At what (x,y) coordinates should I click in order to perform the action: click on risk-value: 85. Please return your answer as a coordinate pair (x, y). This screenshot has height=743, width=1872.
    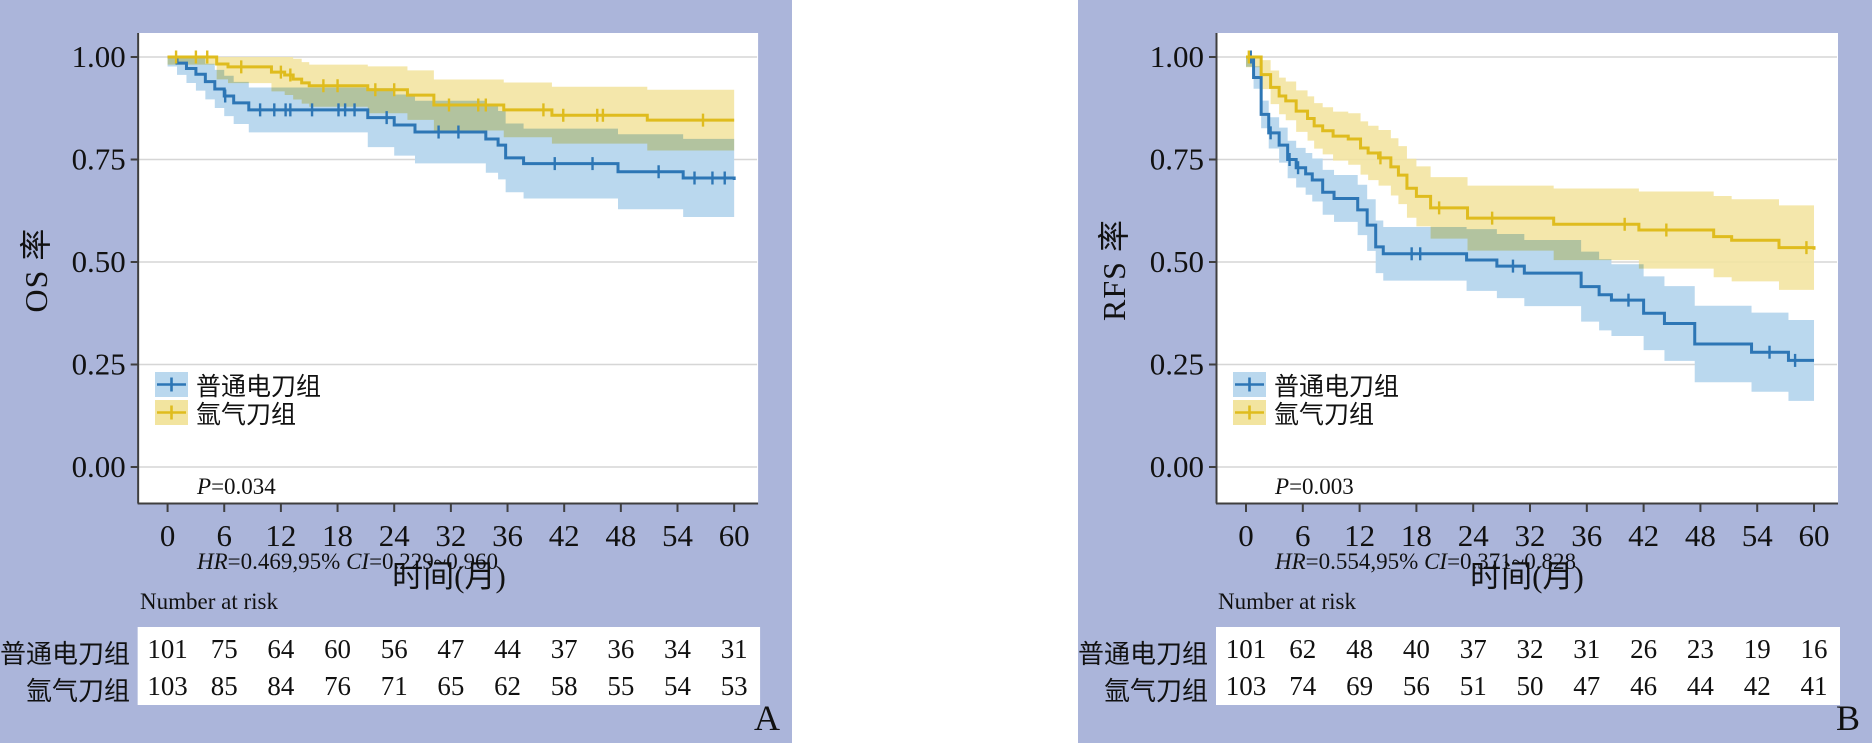
    Looking at the image, I should click on (224, 686).